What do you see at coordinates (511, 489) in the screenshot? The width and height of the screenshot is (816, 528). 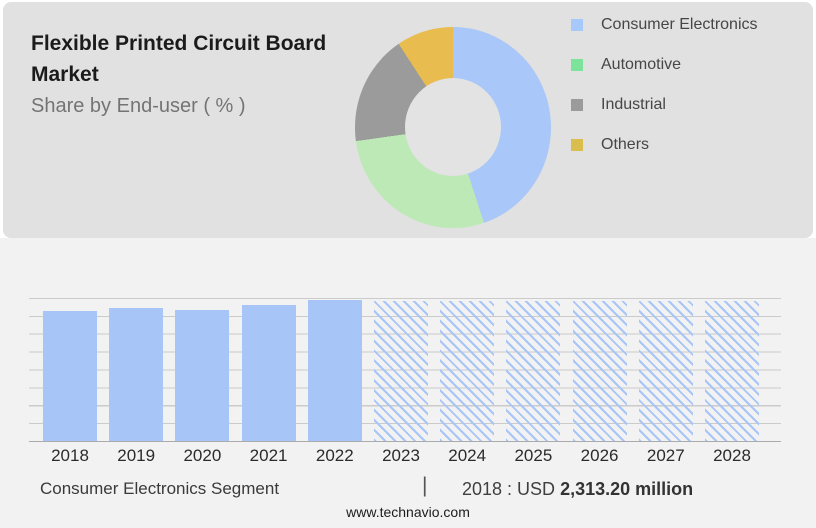 I see `value-prefix: 2018 : USD` at bounding box center [511, 489].